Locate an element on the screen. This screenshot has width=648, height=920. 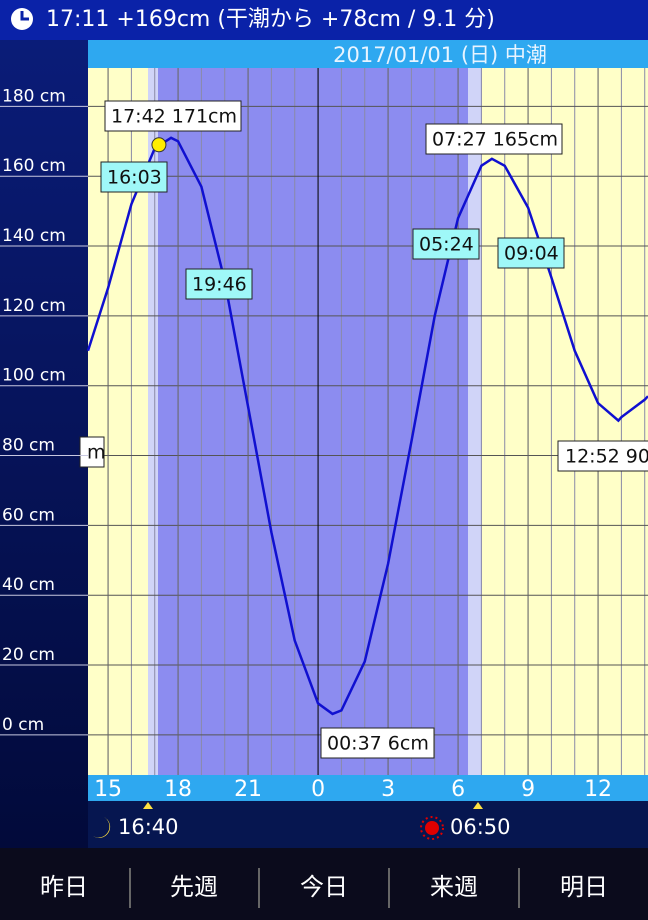
annotation: 09:04 is located at coordinates (531, 253).